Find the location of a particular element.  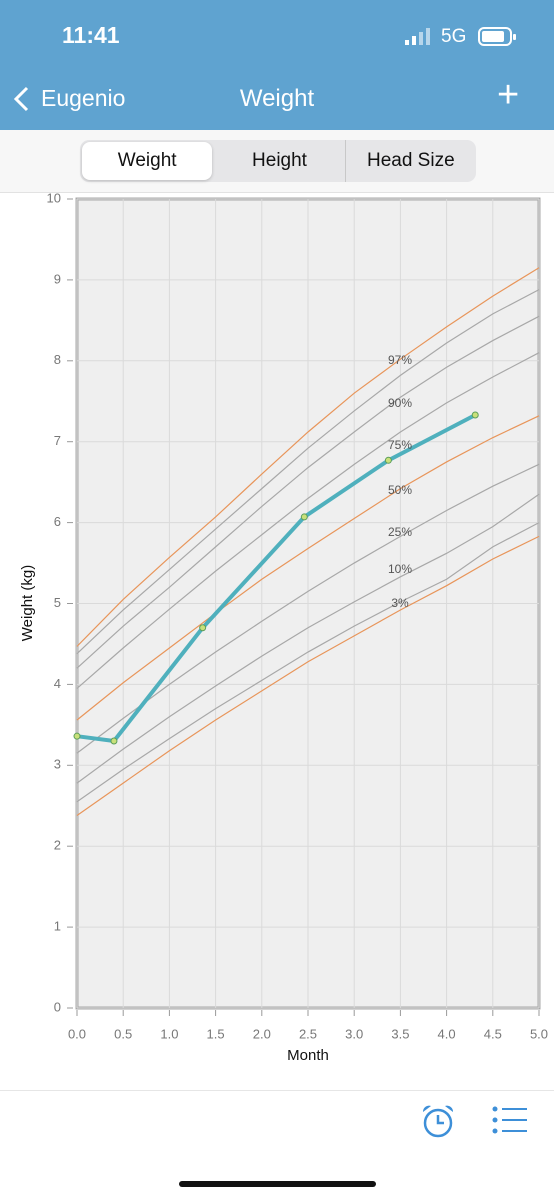

x-tick-label: 2.0 is located at coordinates (262, 1033).